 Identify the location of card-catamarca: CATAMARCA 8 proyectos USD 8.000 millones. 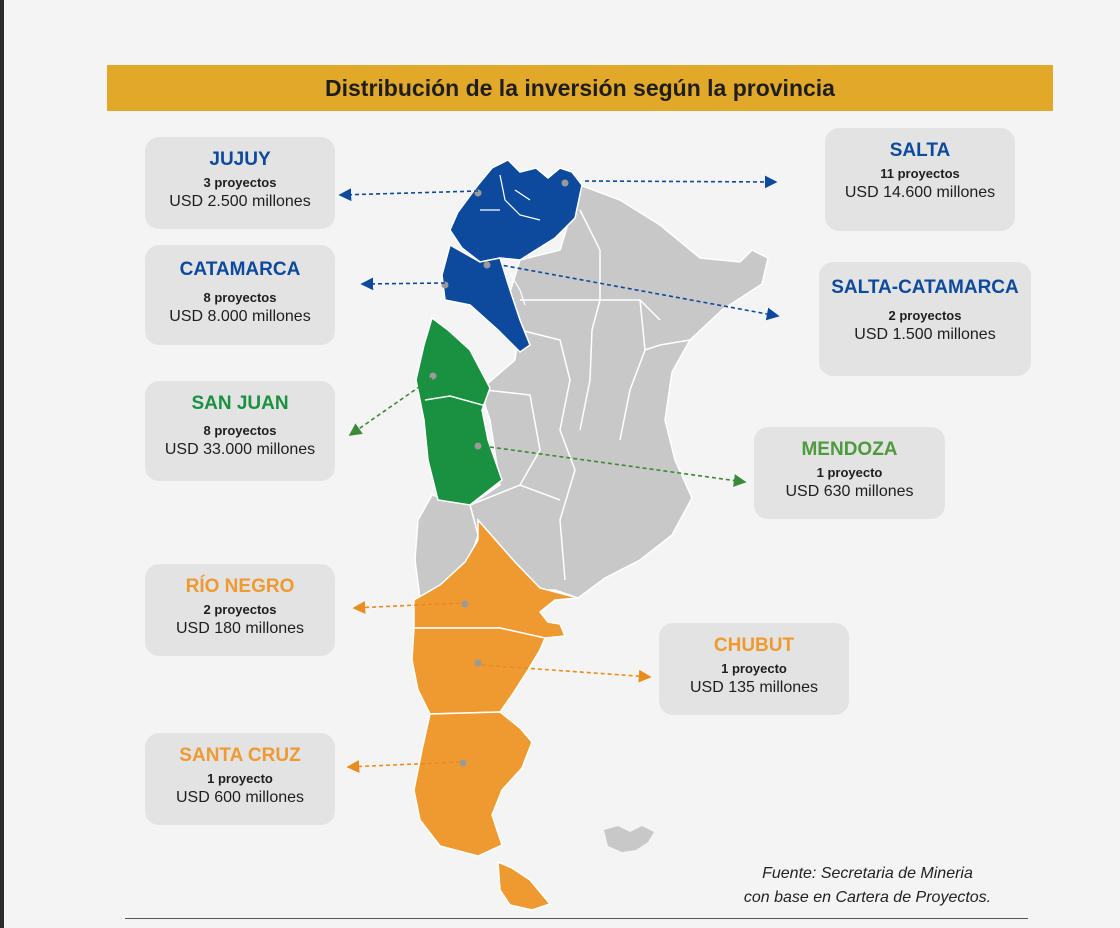
(240, 295).